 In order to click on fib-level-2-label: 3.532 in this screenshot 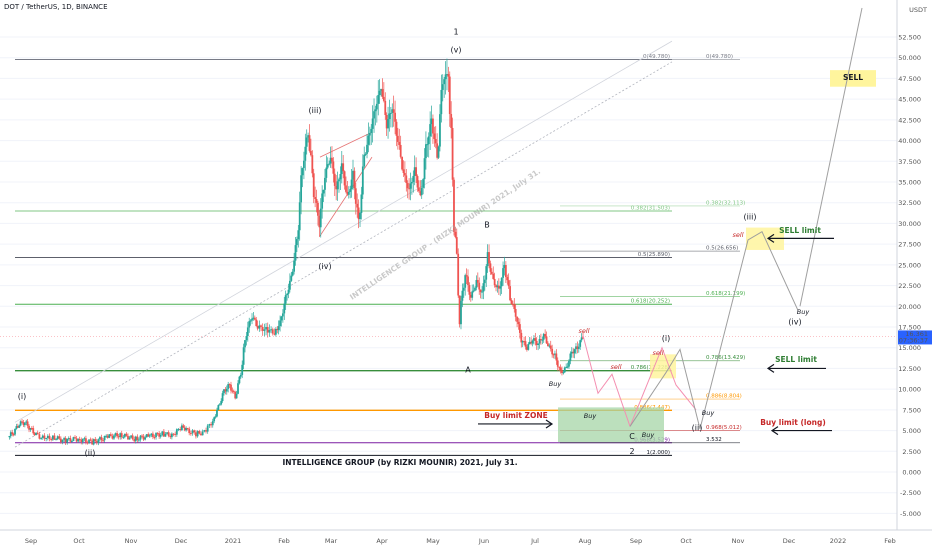, I will do `click(714, 440)`.